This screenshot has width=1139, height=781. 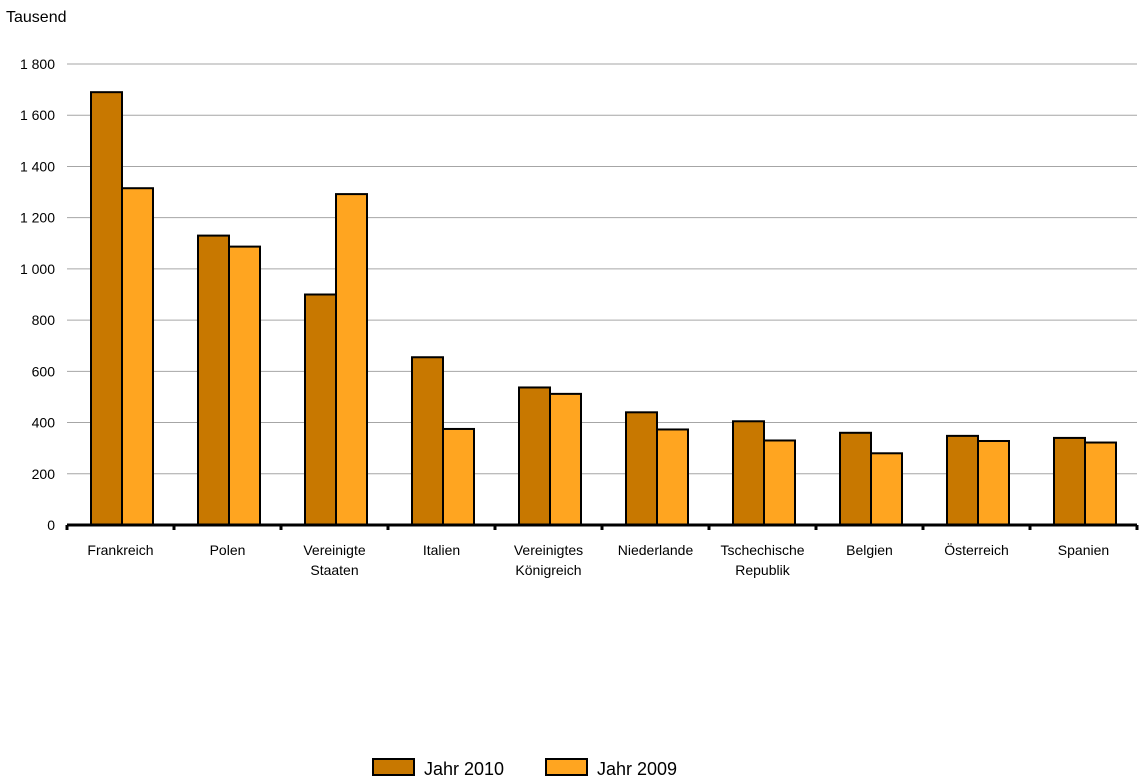 What do you see at coordinates (548, 570) in the screenshot?
I see `x-tick-label: Königreich` at bounding box center [548, 570].